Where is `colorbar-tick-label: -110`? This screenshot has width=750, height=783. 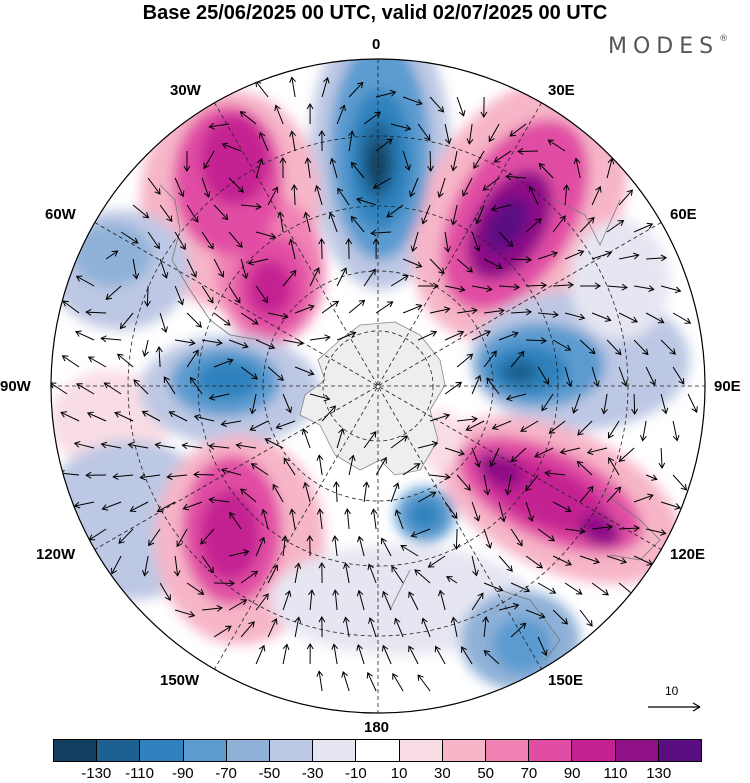
colorbar-tick-label: -110 is located at coordinates (139, 773).